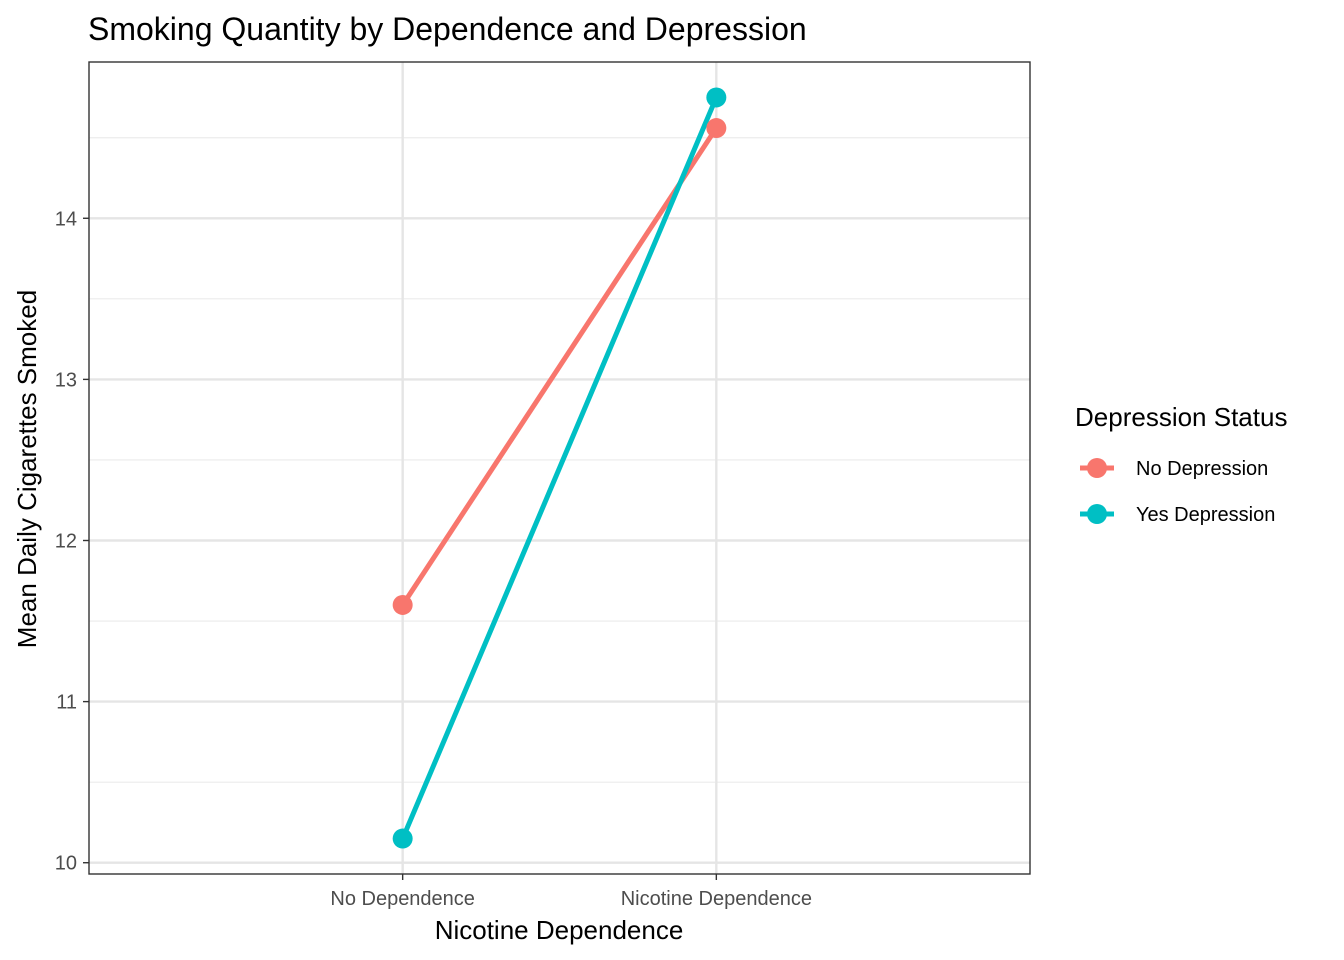  What do you see at coordinates (66, 864) in the screenshot?
I see `y-tick-label: 10` at bounding box center [66, 864].